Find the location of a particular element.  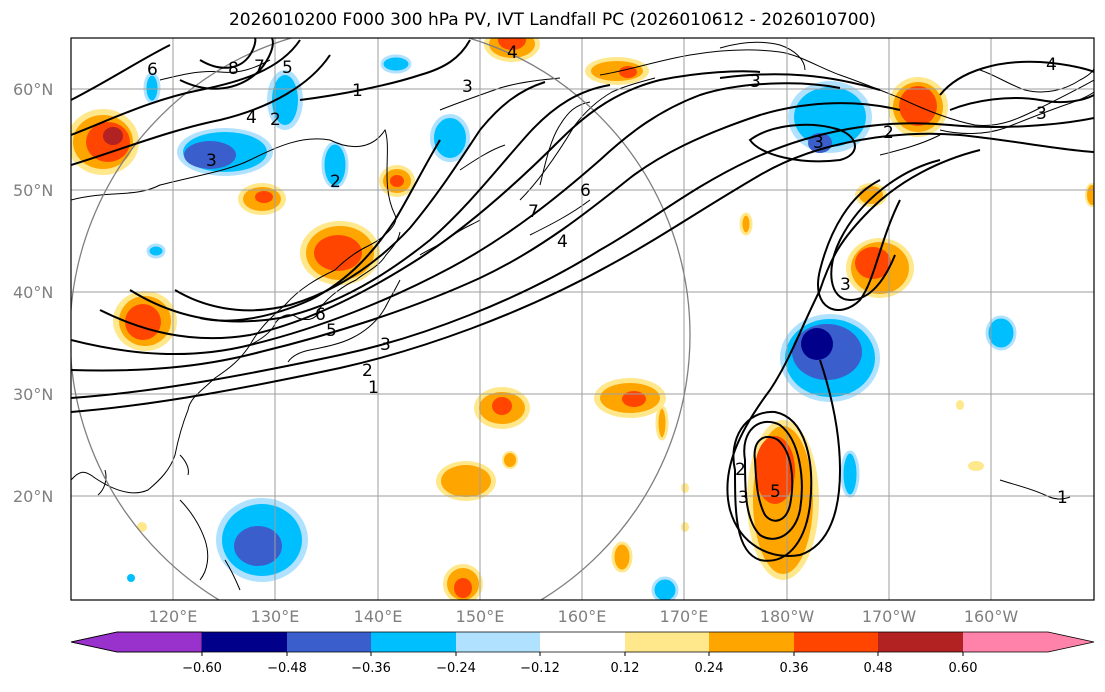

latitude-labels: 60°N 50°N 40°N 30°N 20°N is located at coordinates (33, 293).